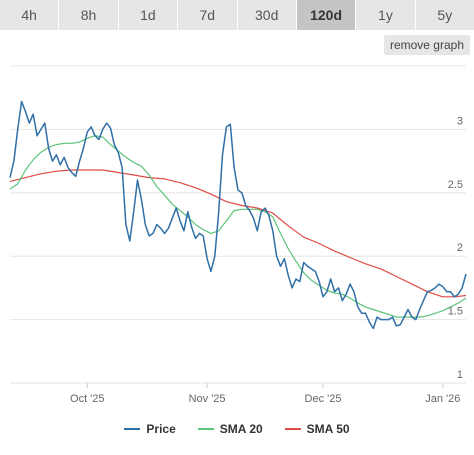  I want to click on y-axis-ticks: 1 1.5 2 2.5 3, so click(455, 248).